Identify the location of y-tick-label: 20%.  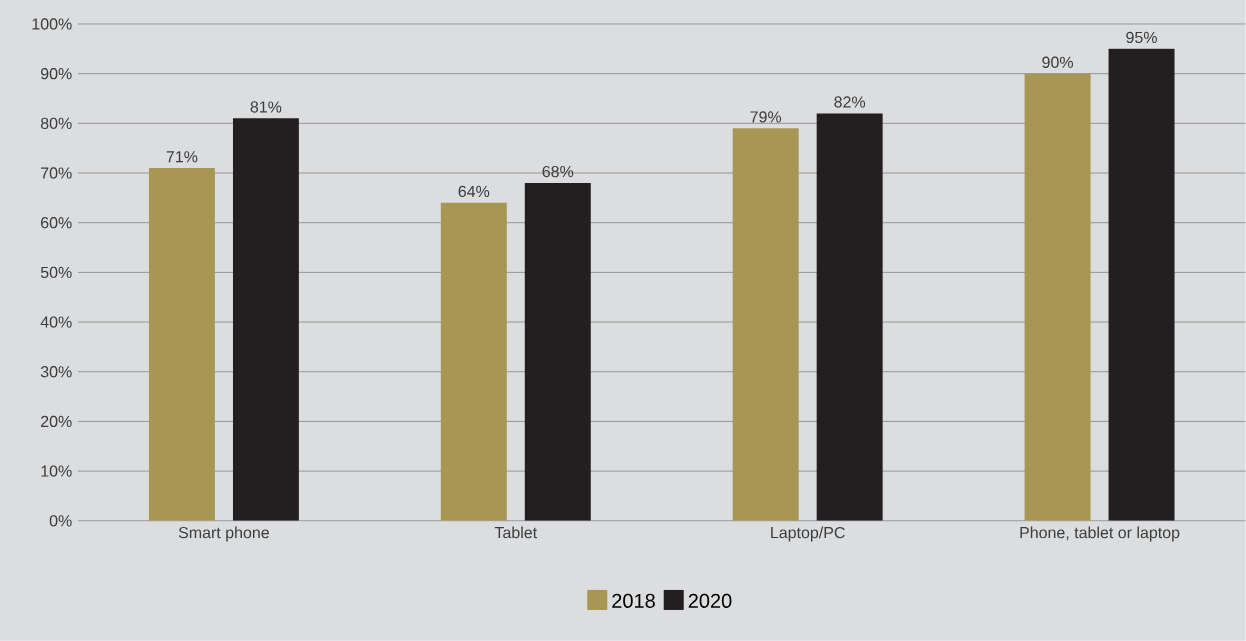
(56, 421).